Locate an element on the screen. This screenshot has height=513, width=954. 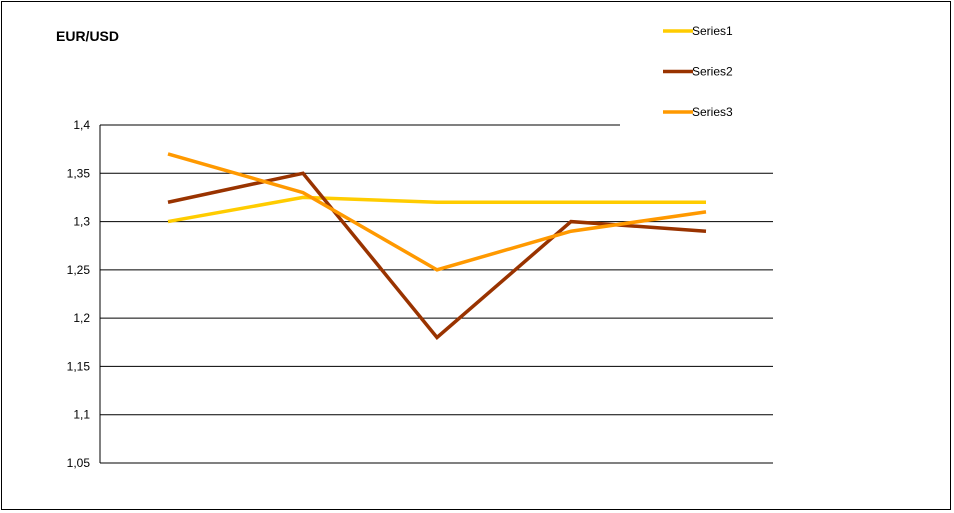
legend: Series1 Series2 Series3 is located at coordinates (698, 71).